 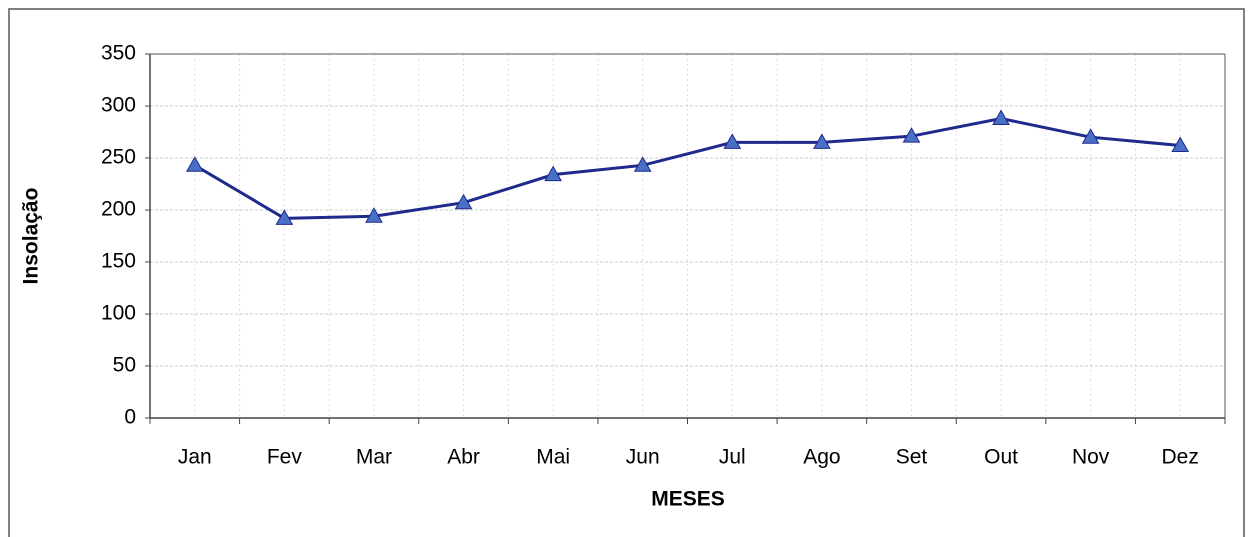 What do you see at coordinates (1091, 457) in the screenshot?
I see `x-tick-label: Nov` at bounding box center [1091, 457].